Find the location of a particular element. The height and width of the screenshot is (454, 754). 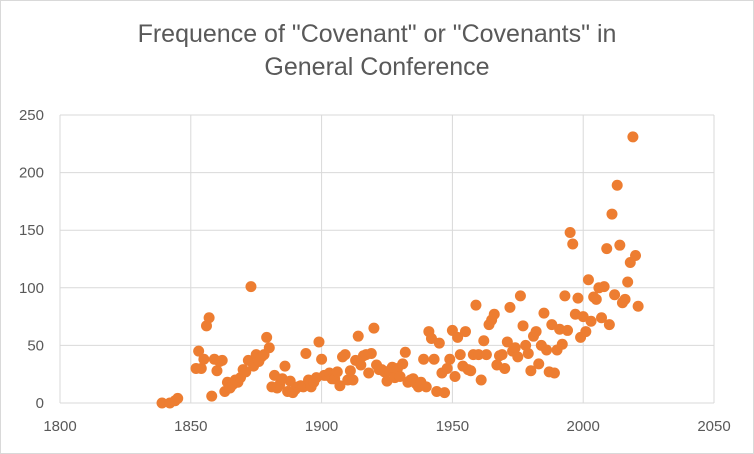

y-tick-label: 150 is located at coordinates (31, 230).